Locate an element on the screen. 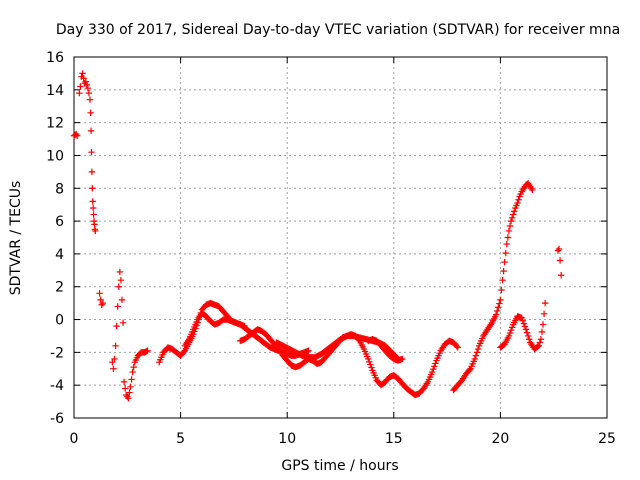 This screenshot has height=480, width=640. series-seg11 is located at coordinates (493, 287).